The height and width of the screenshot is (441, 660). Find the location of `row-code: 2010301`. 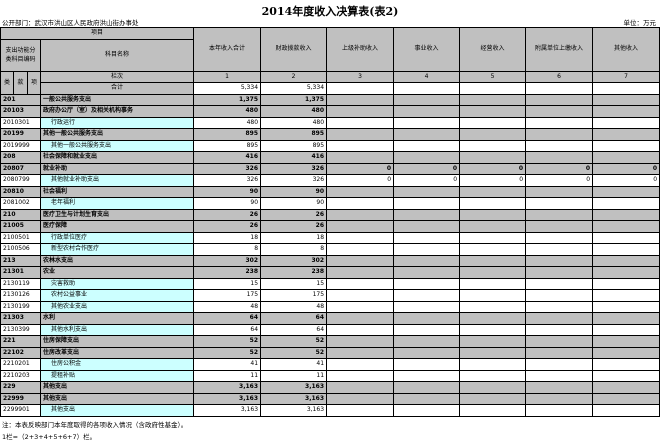

row-code: 2010301 is located at coordinates (20, 122).